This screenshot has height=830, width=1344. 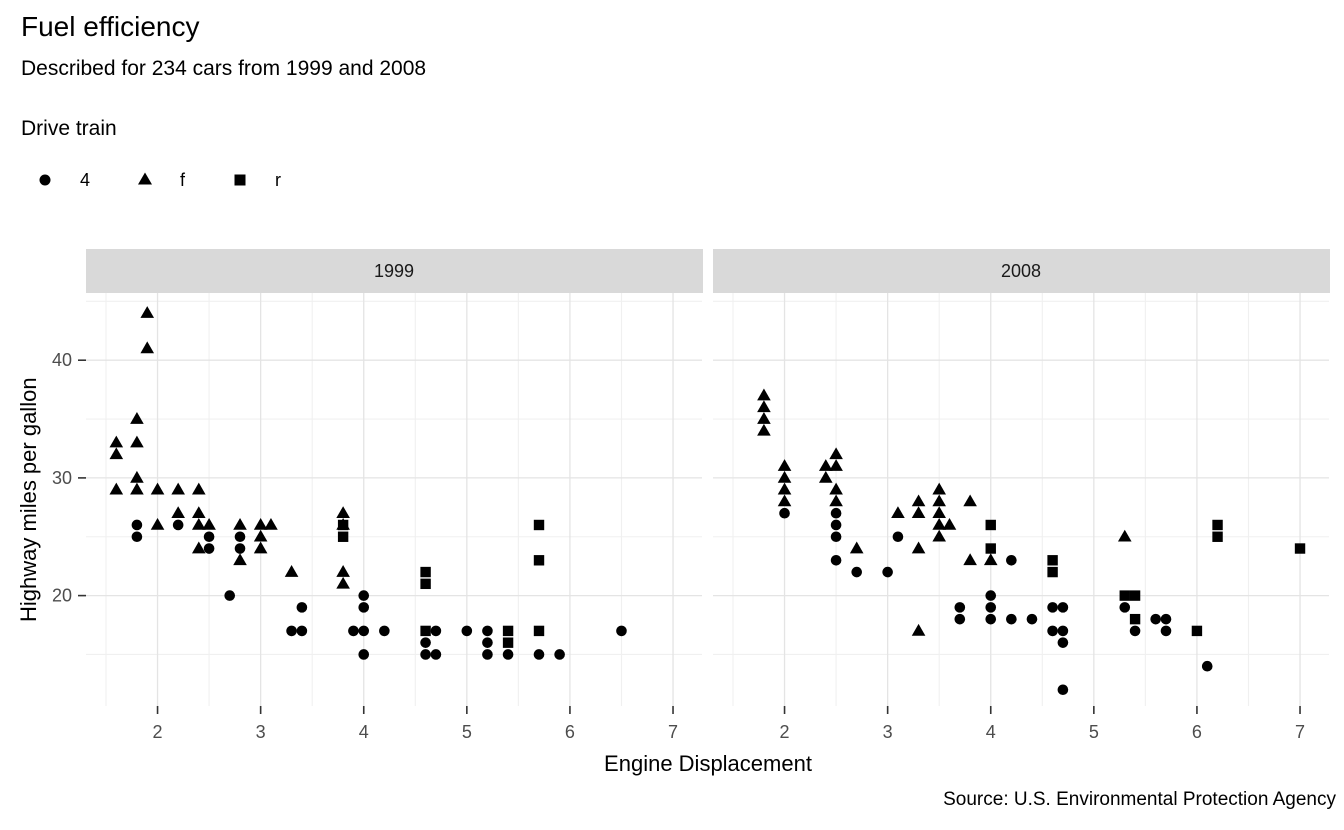 What do you see at coordinates (69, 128) in the screenshot?
I see `legend-title: Drive train` at bounding box center [69, 128].